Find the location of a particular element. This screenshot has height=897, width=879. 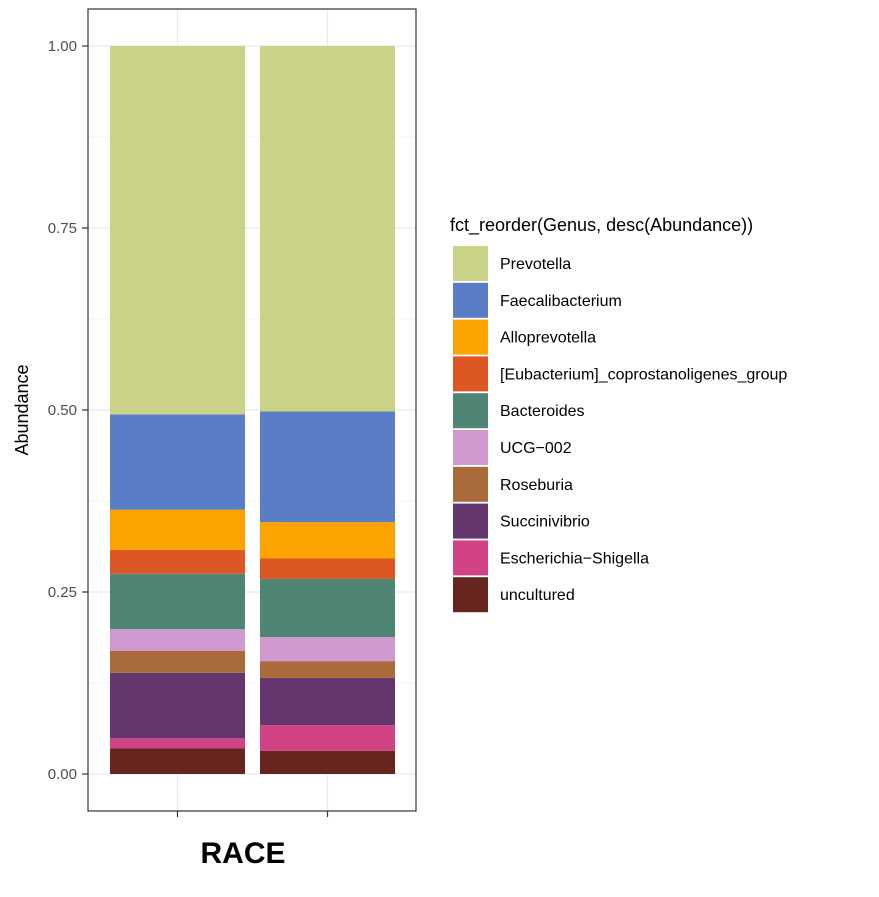

y-axis-title: Abundance is located at coordinates (22, 409).